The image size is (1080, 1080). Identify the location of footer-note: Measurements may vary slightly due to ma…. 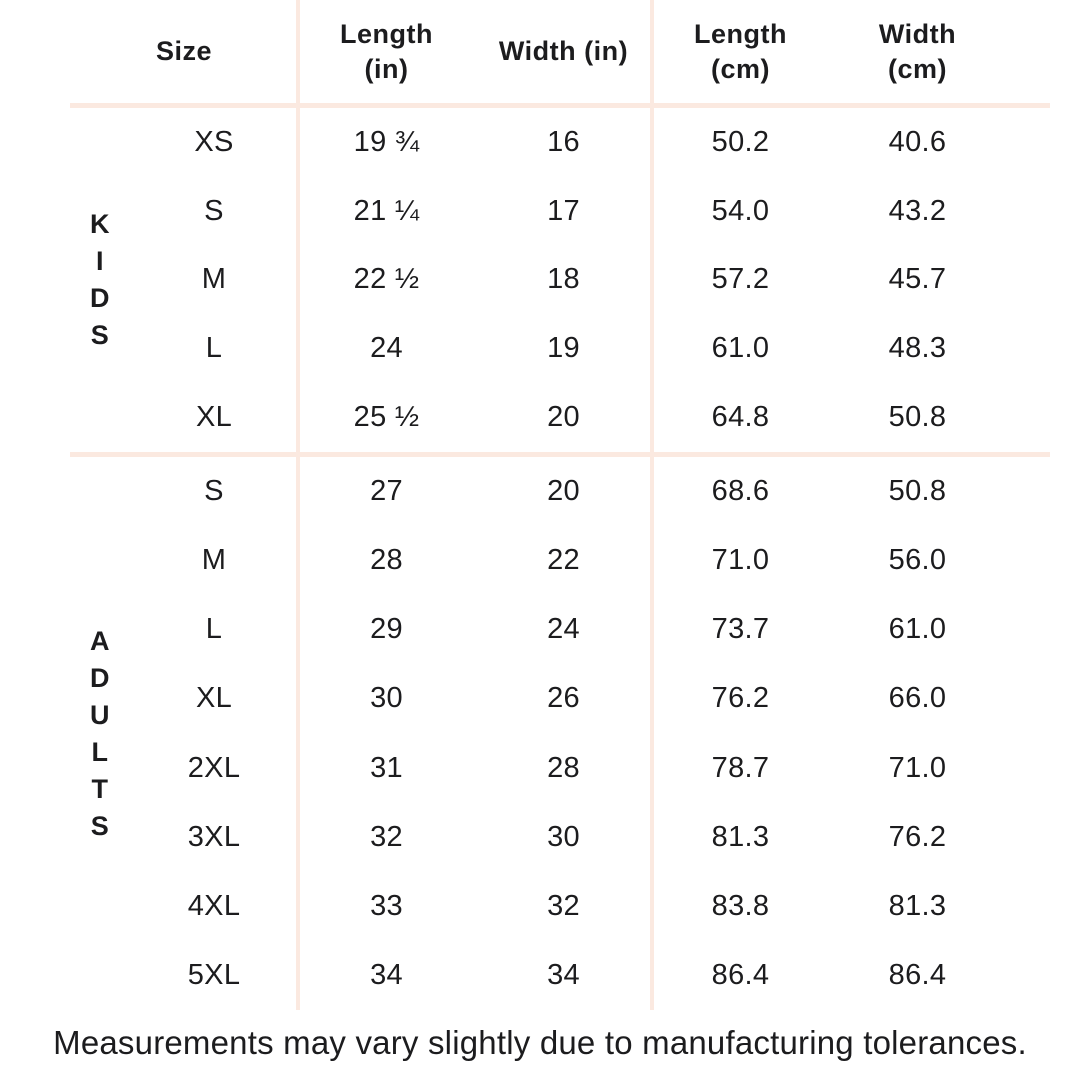
(540, 1042).